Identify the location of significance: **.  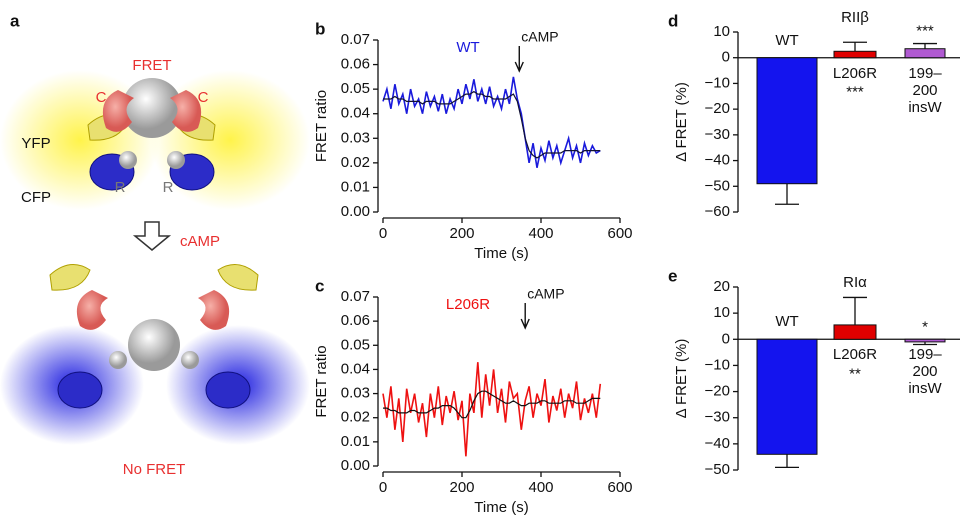
(855, 373).